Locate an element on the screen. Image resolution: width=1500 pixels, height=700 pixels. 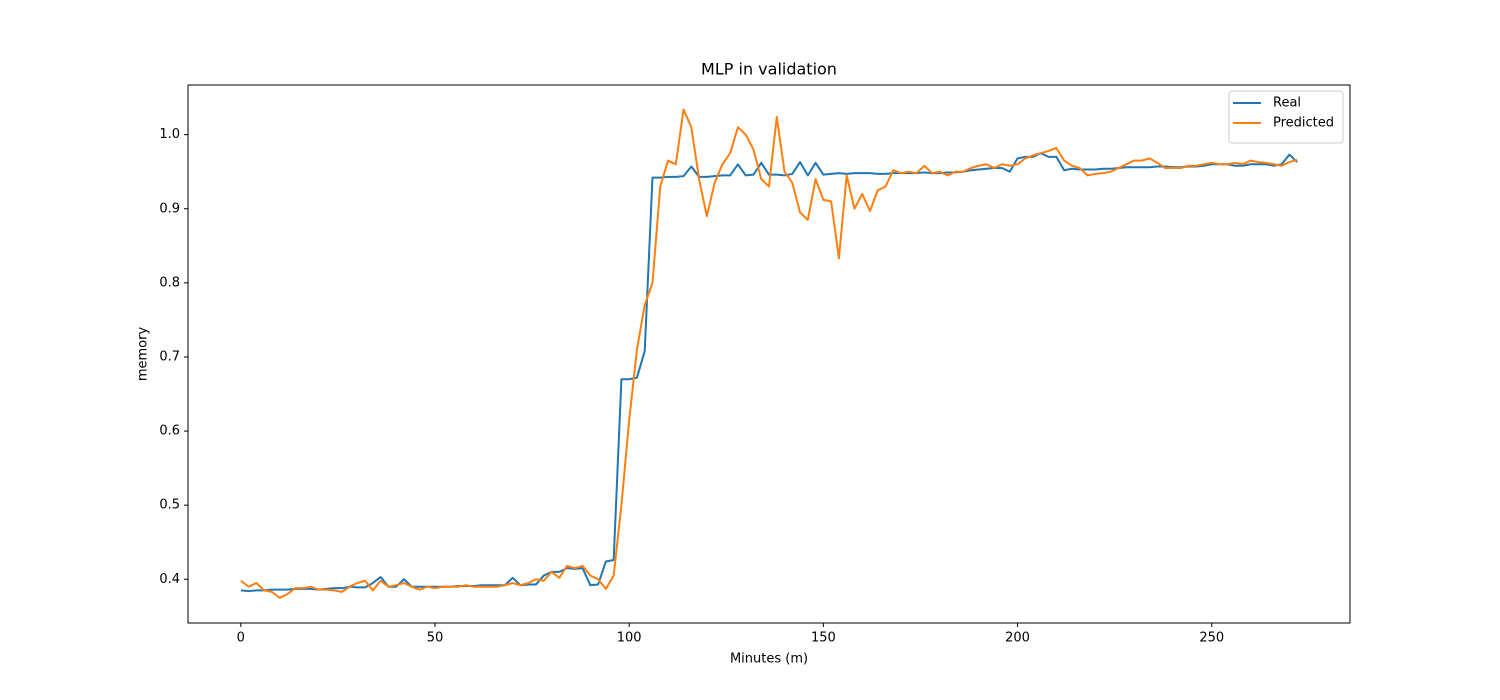
x-tick-label: 200 is located at coordinates (1017, 638).